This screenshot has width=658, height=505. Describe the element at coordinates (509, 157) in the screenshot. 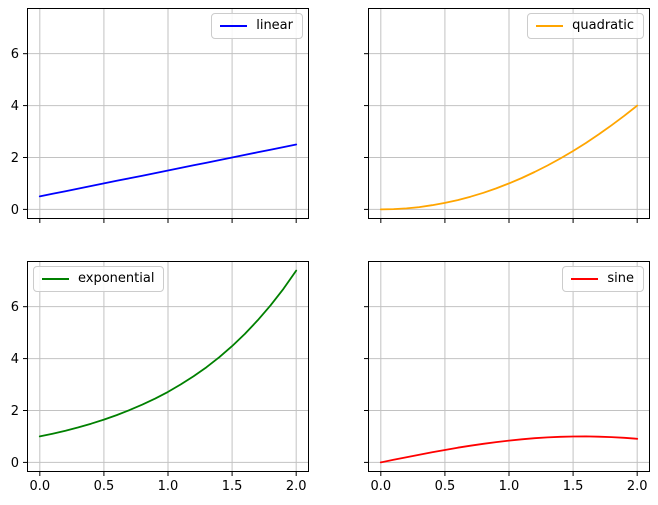

I see `series-line-quadratic` at that location.